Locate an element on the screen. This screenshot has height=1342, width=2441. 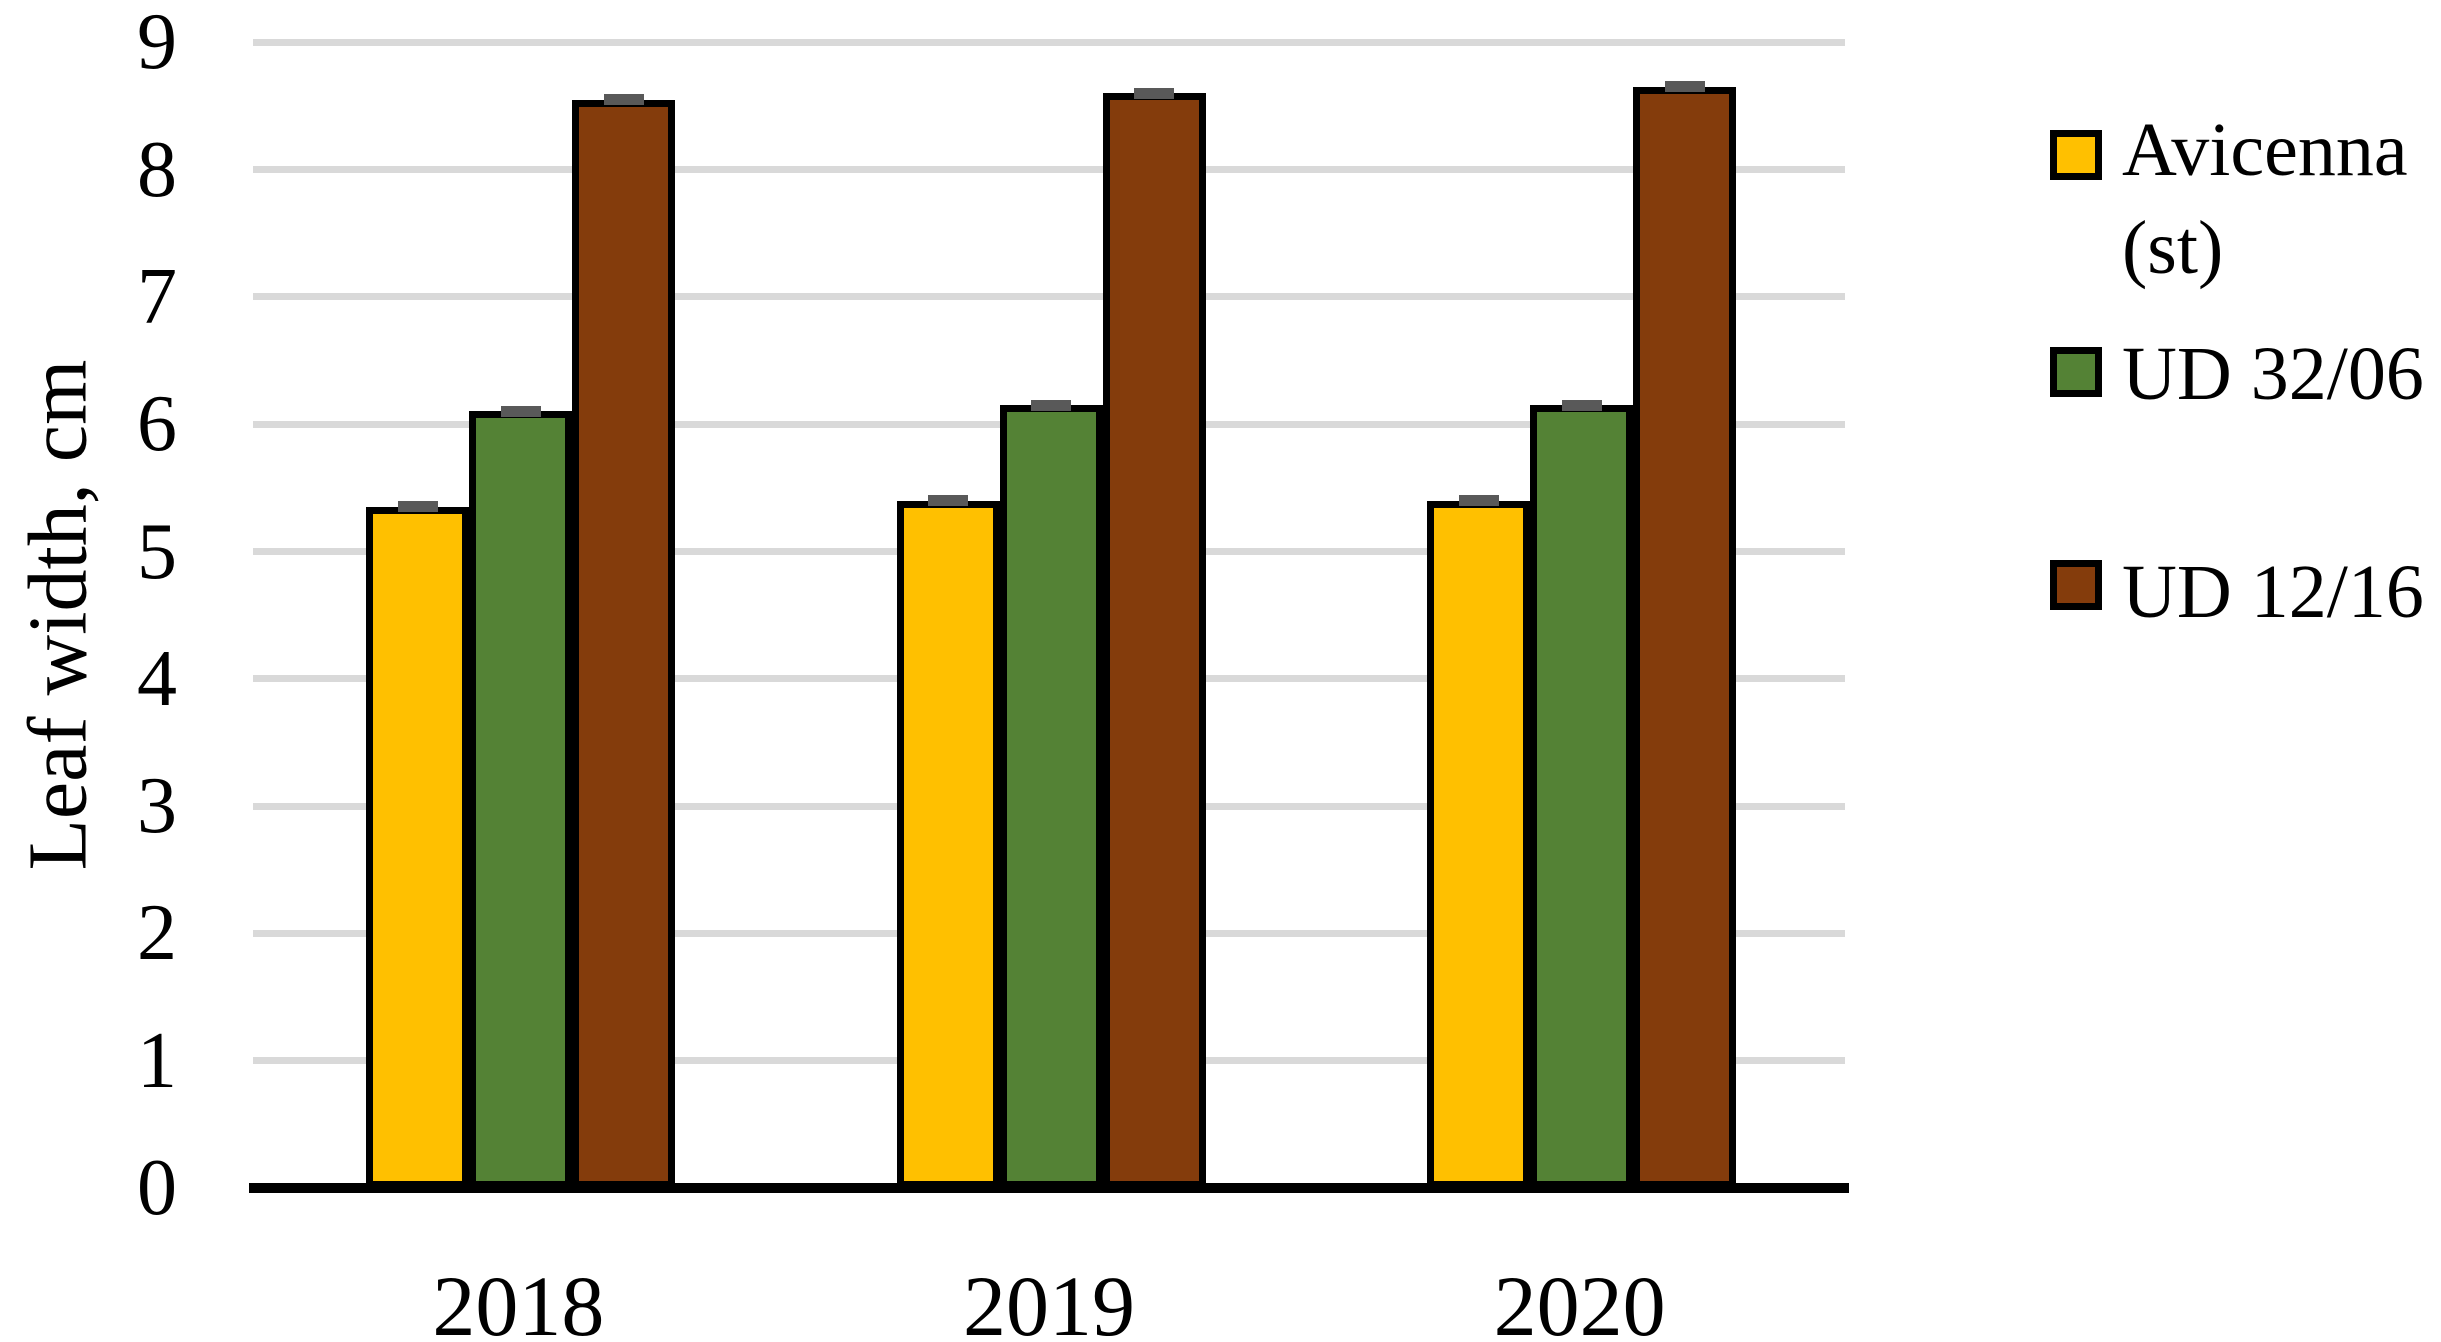
x-tick-label-2019: 2019 is located at coordinates (1049, 1300).